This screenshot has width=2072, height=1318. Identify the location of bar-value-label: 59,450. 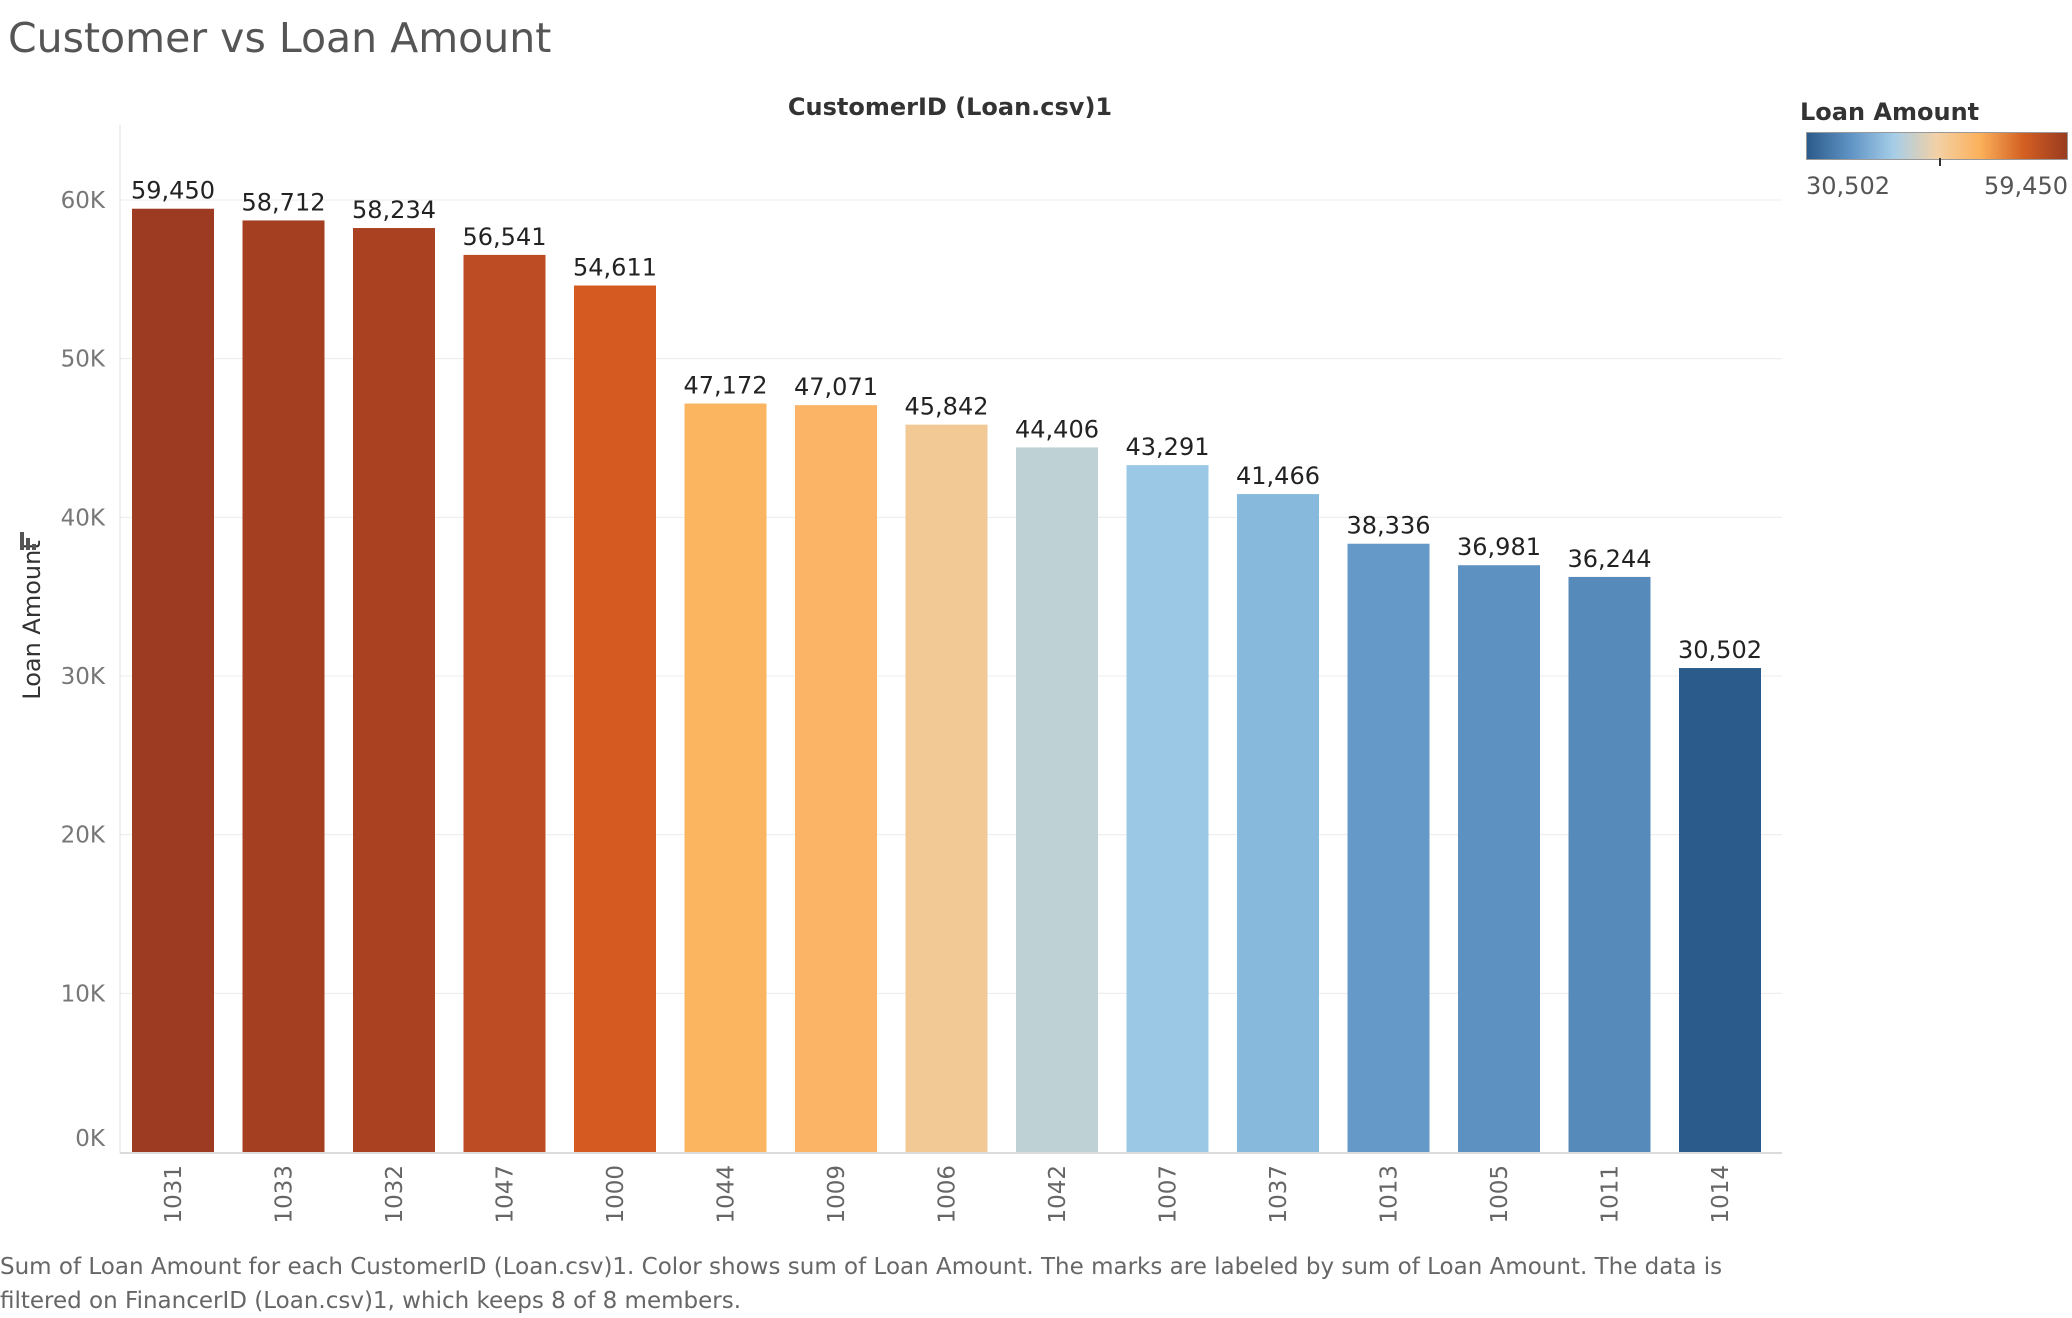
(173, 191).